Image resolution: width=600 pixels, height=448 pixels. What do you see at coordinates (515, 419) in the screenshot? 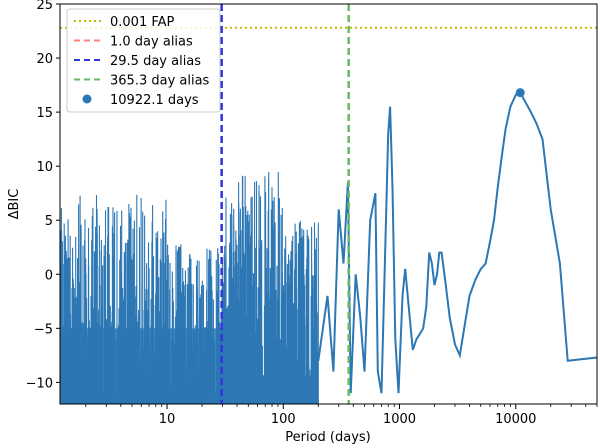
I see `x-tick-label: 10000` at bounding box center [515, 419].